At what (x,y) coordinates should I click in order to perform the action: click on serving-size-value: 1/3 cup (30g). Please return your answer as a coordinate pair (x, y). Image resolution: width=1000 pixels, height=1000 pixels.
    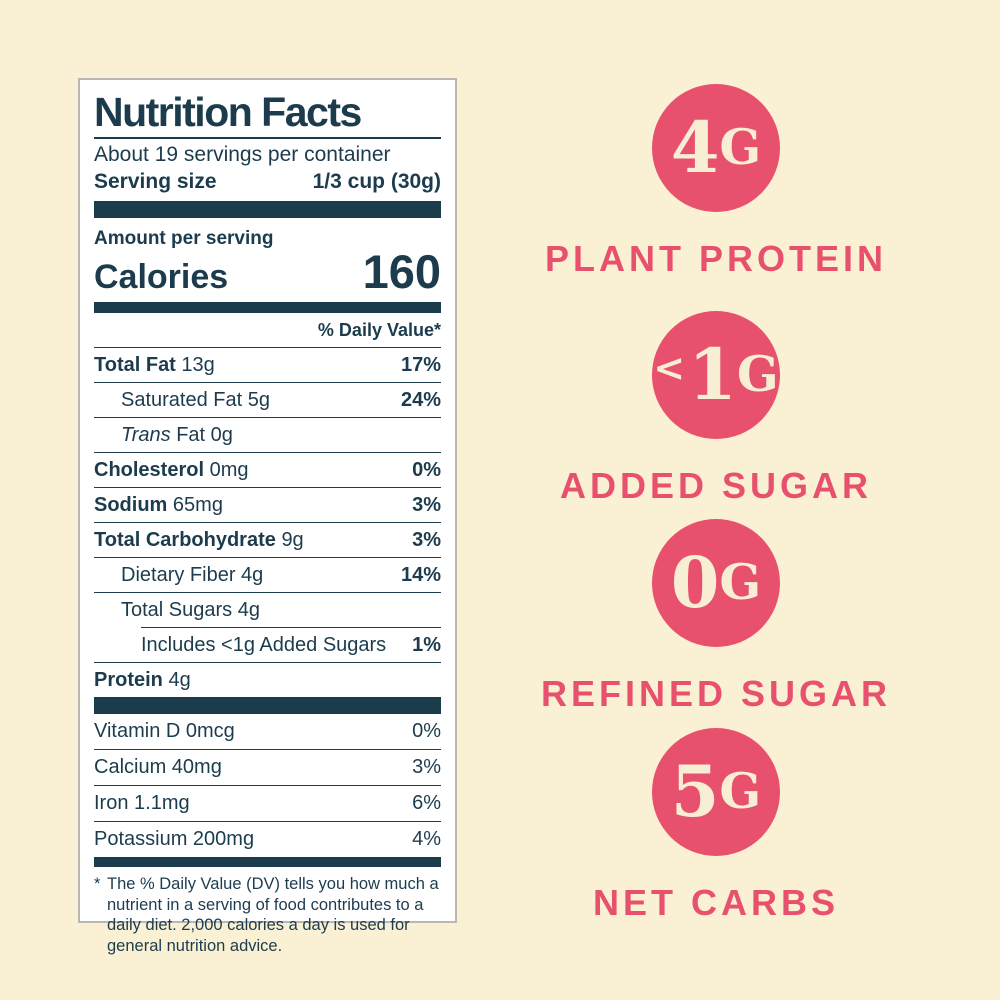
    Looking at the image, I should click on (376, 182).